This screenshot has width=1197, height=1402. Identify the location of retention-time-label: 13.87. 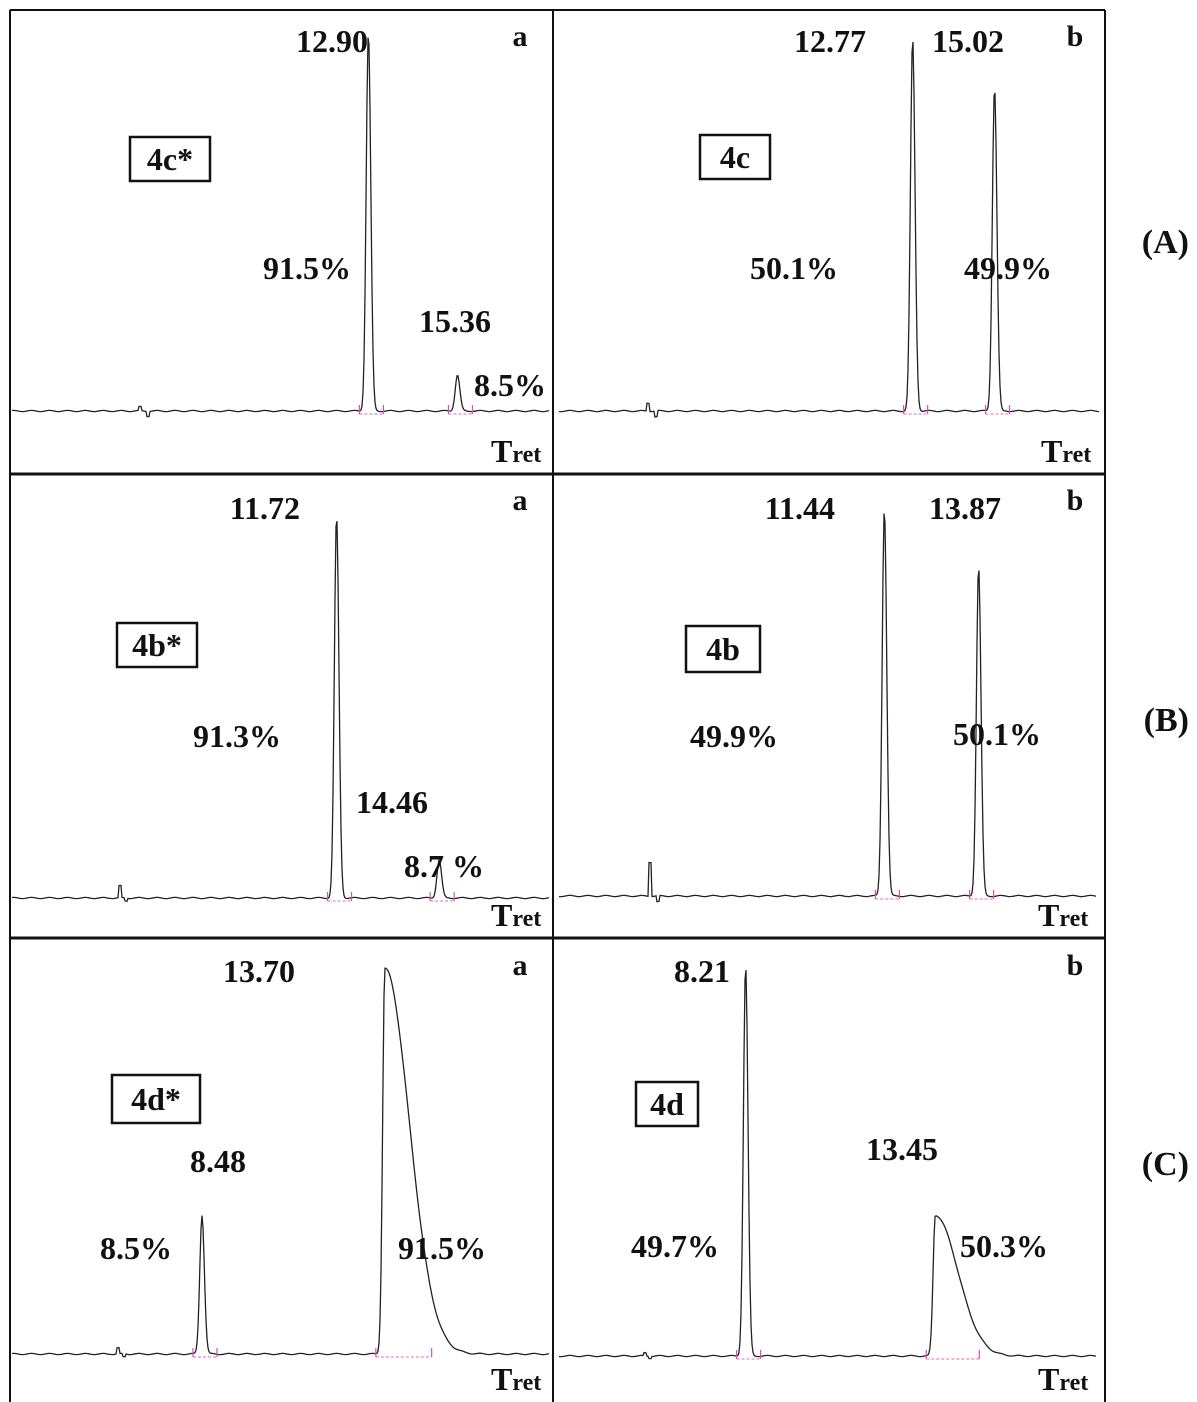
(965, 508).